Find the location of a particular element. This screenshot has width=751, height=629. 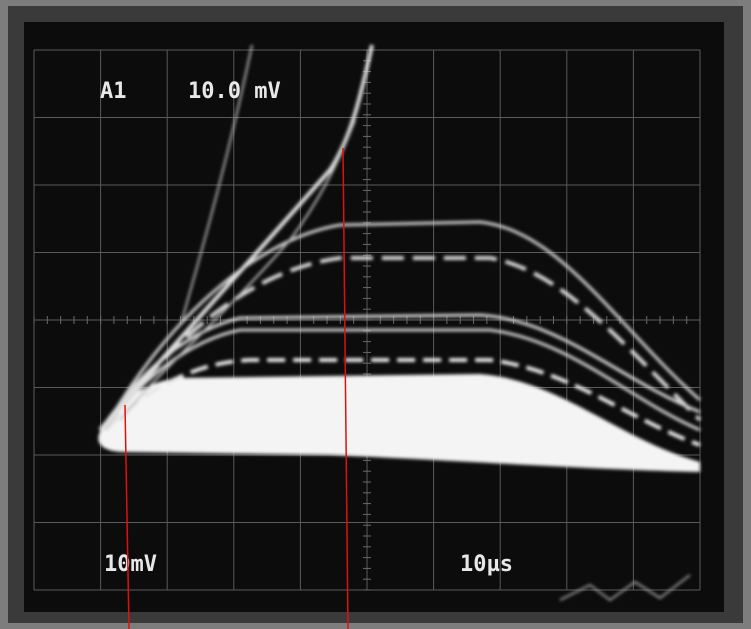

scale-readout: 10.0 mV is located at coordinates (234, 91).